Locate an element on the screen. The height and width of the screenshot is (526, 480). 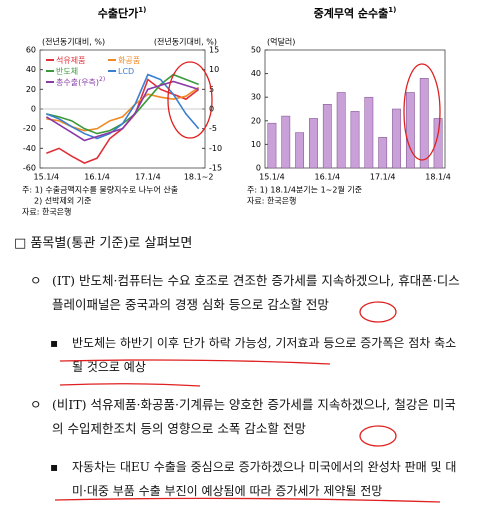
chart-title: 수출단가1) is located at coordinates (122, 13).